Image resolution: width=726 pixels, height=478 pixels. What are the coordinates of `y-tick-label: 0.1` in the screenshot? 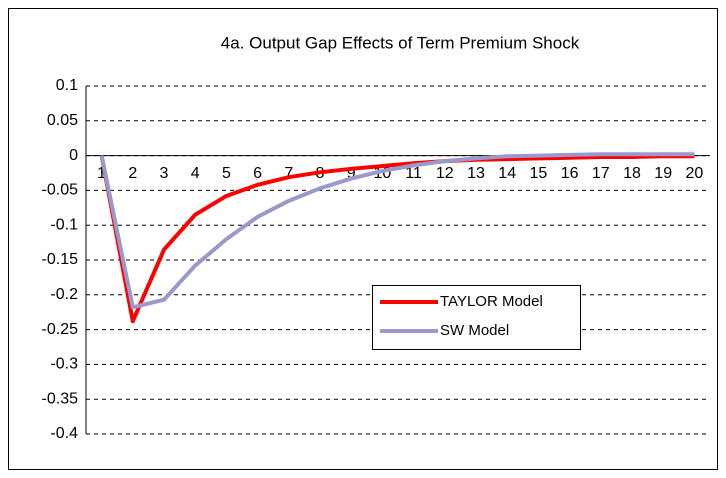 It's located at (67, 85).